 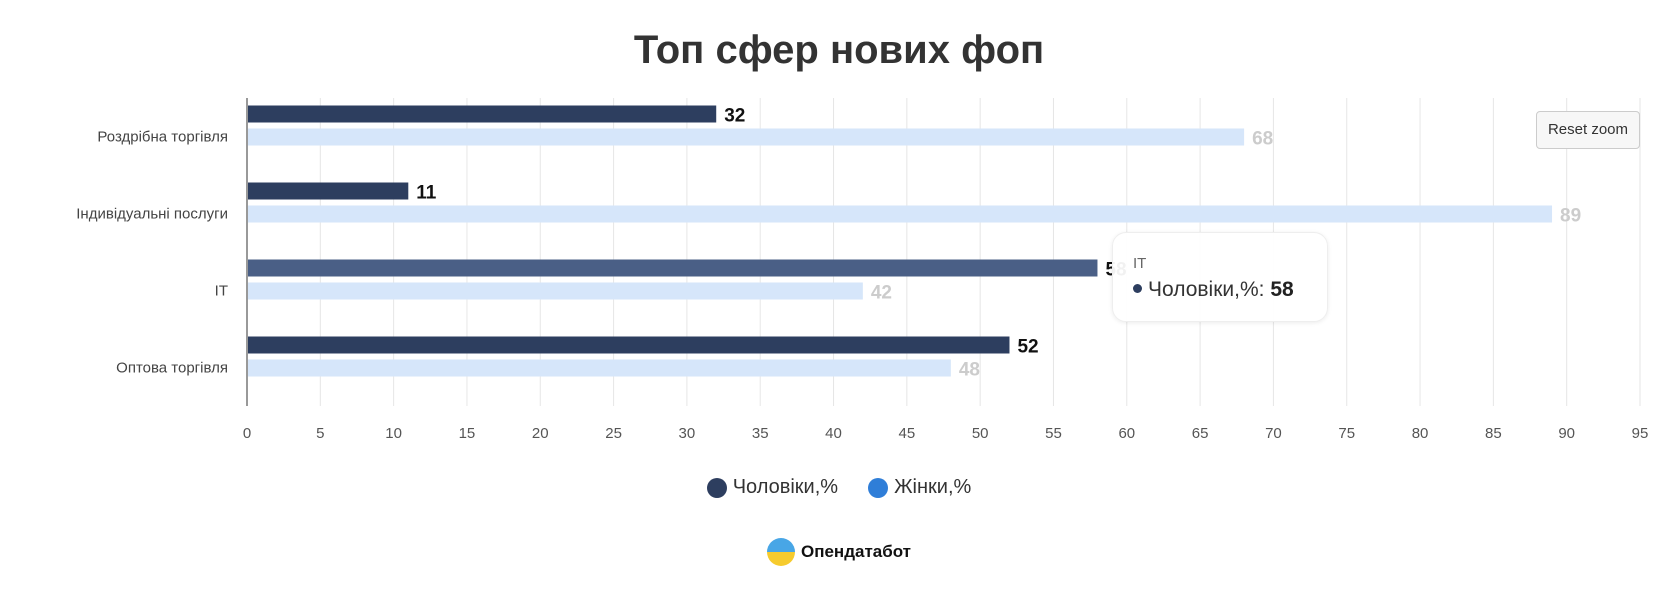 I want to click on tooltip-series-dot, so click(x=1137, y=288).